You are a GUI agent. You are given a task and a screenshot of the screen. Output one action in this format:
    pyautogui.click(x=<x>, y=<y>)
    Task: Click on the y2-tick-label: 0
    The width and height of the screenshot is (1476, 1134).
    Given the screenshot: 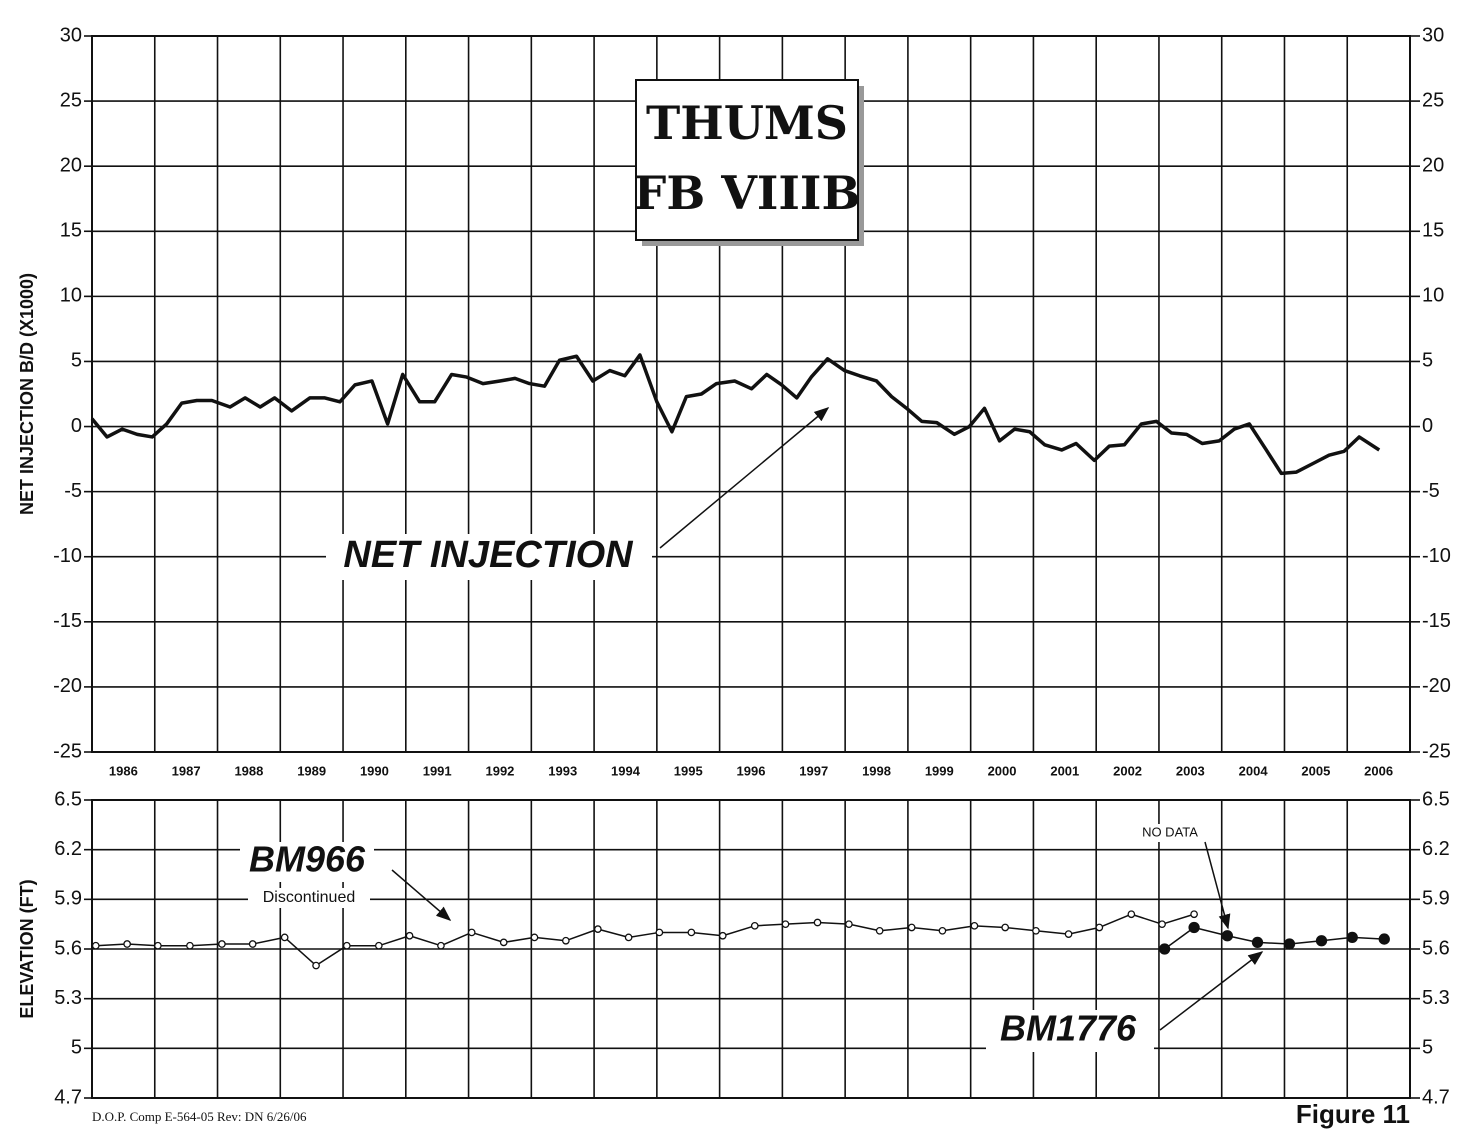 What is the action you would take?
    pyautogui.click(x=1427, y=426)
    